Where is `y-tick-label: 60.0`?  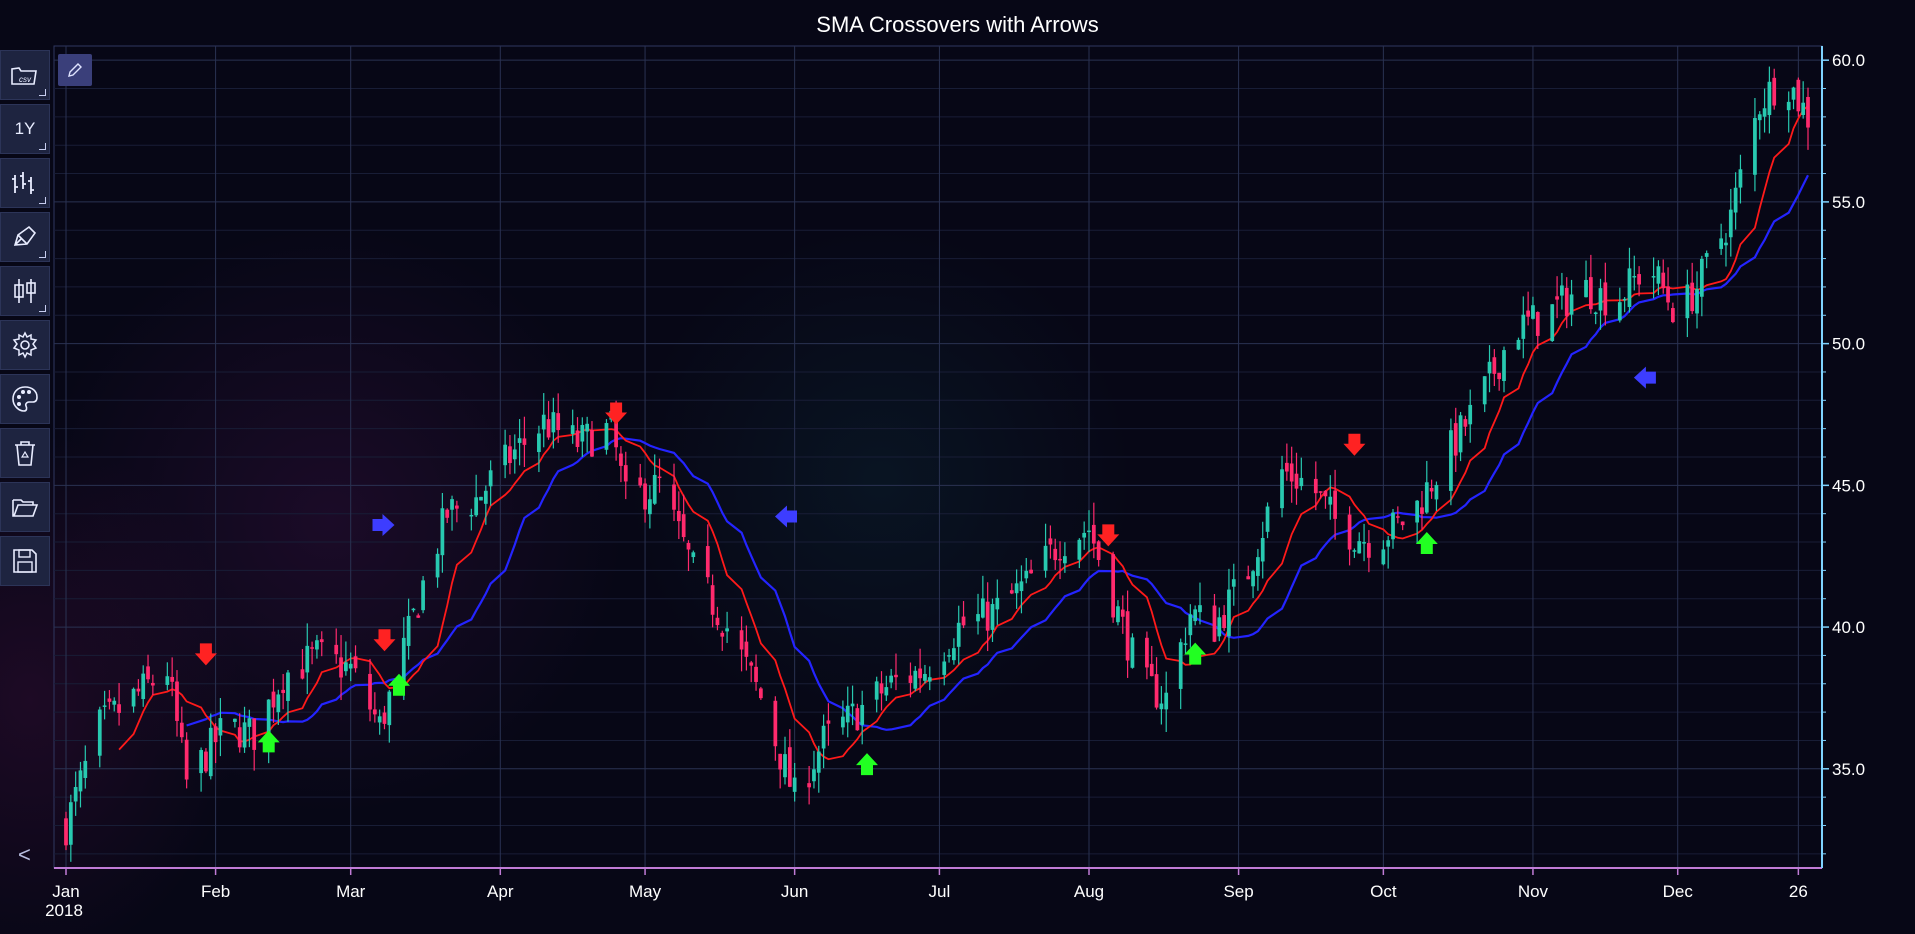
y-tick-label: 60.0 is located at coordinates (1848, 60).